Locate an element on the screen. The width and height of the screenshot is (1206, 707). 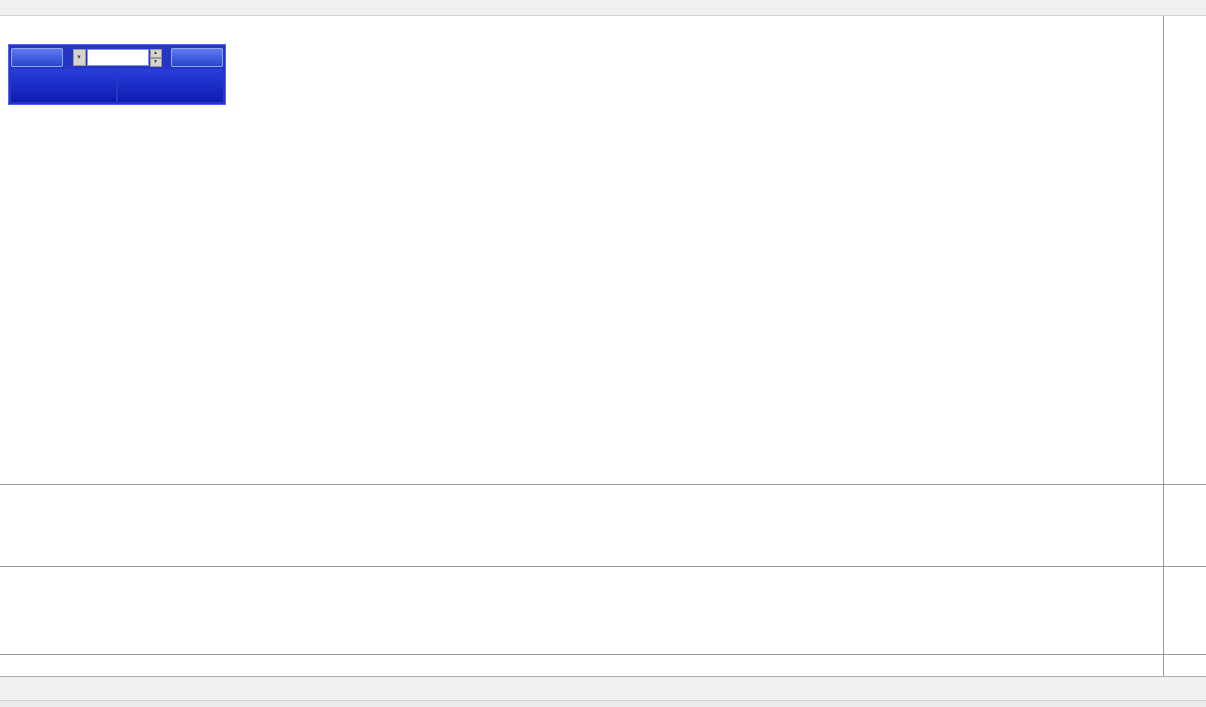
rsi-indicator-label is located at coordinates (10, 576).